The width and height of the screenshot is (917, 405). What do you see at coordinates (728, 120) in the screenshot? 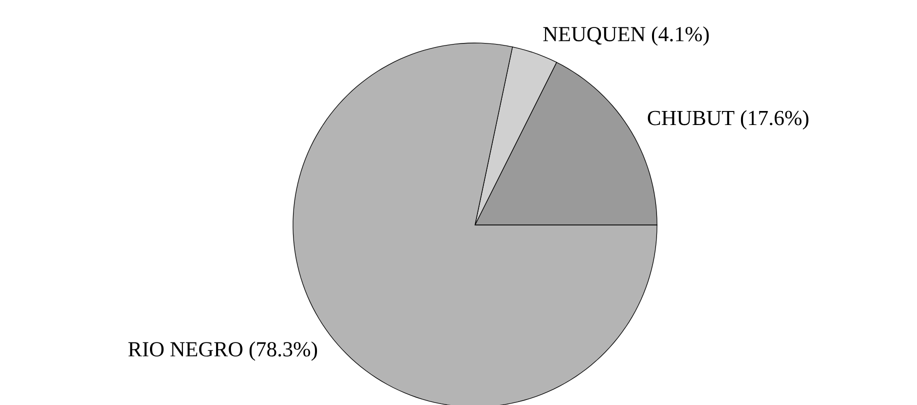
I see `slice-label: CHUBUT (17.6%)` at bounding box center [728, 120].